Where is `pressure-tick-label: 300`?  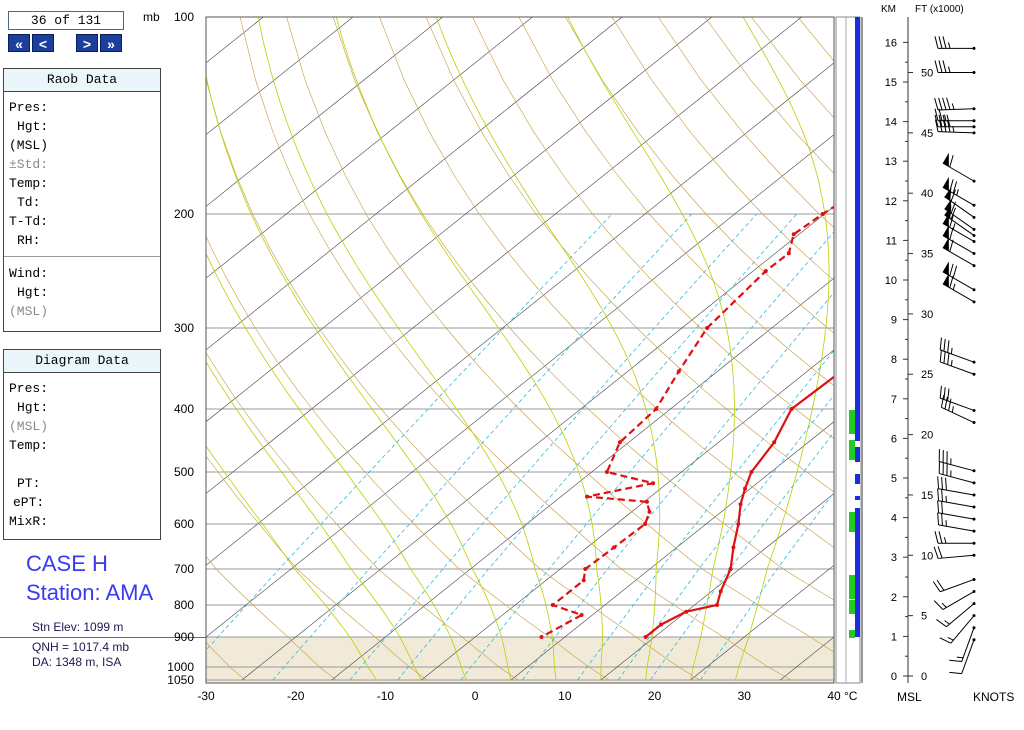 pressure-tick-label: 300 is located at coordinates (184, 328).